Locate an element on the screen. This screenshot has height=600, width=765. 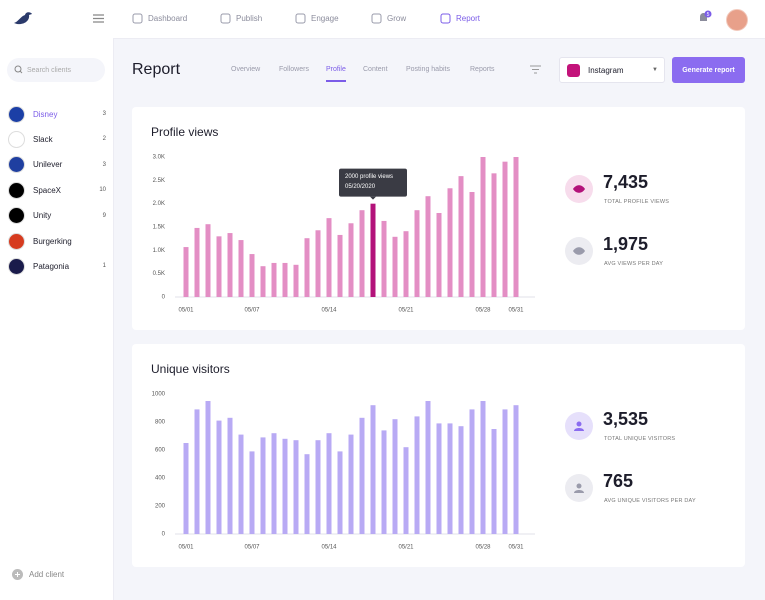
search-box: Search clients is located at coordinates (56, 70).